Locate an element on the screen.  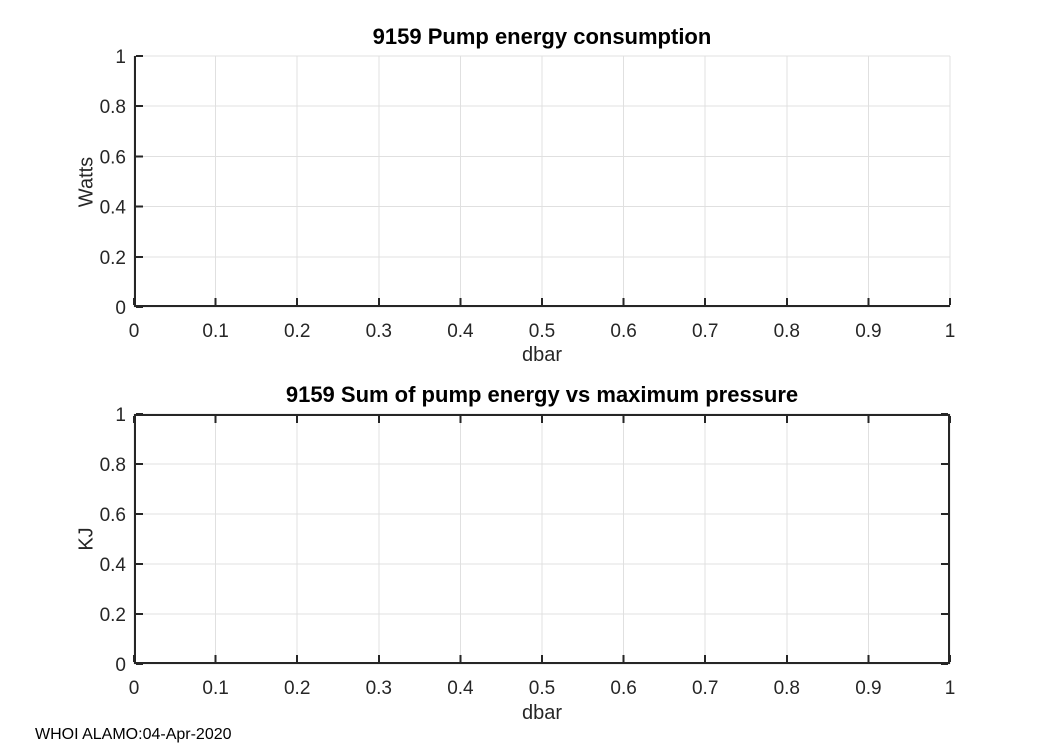
chart1-title: 9159 Pump energy consumption is located at coordinates (542, 36).